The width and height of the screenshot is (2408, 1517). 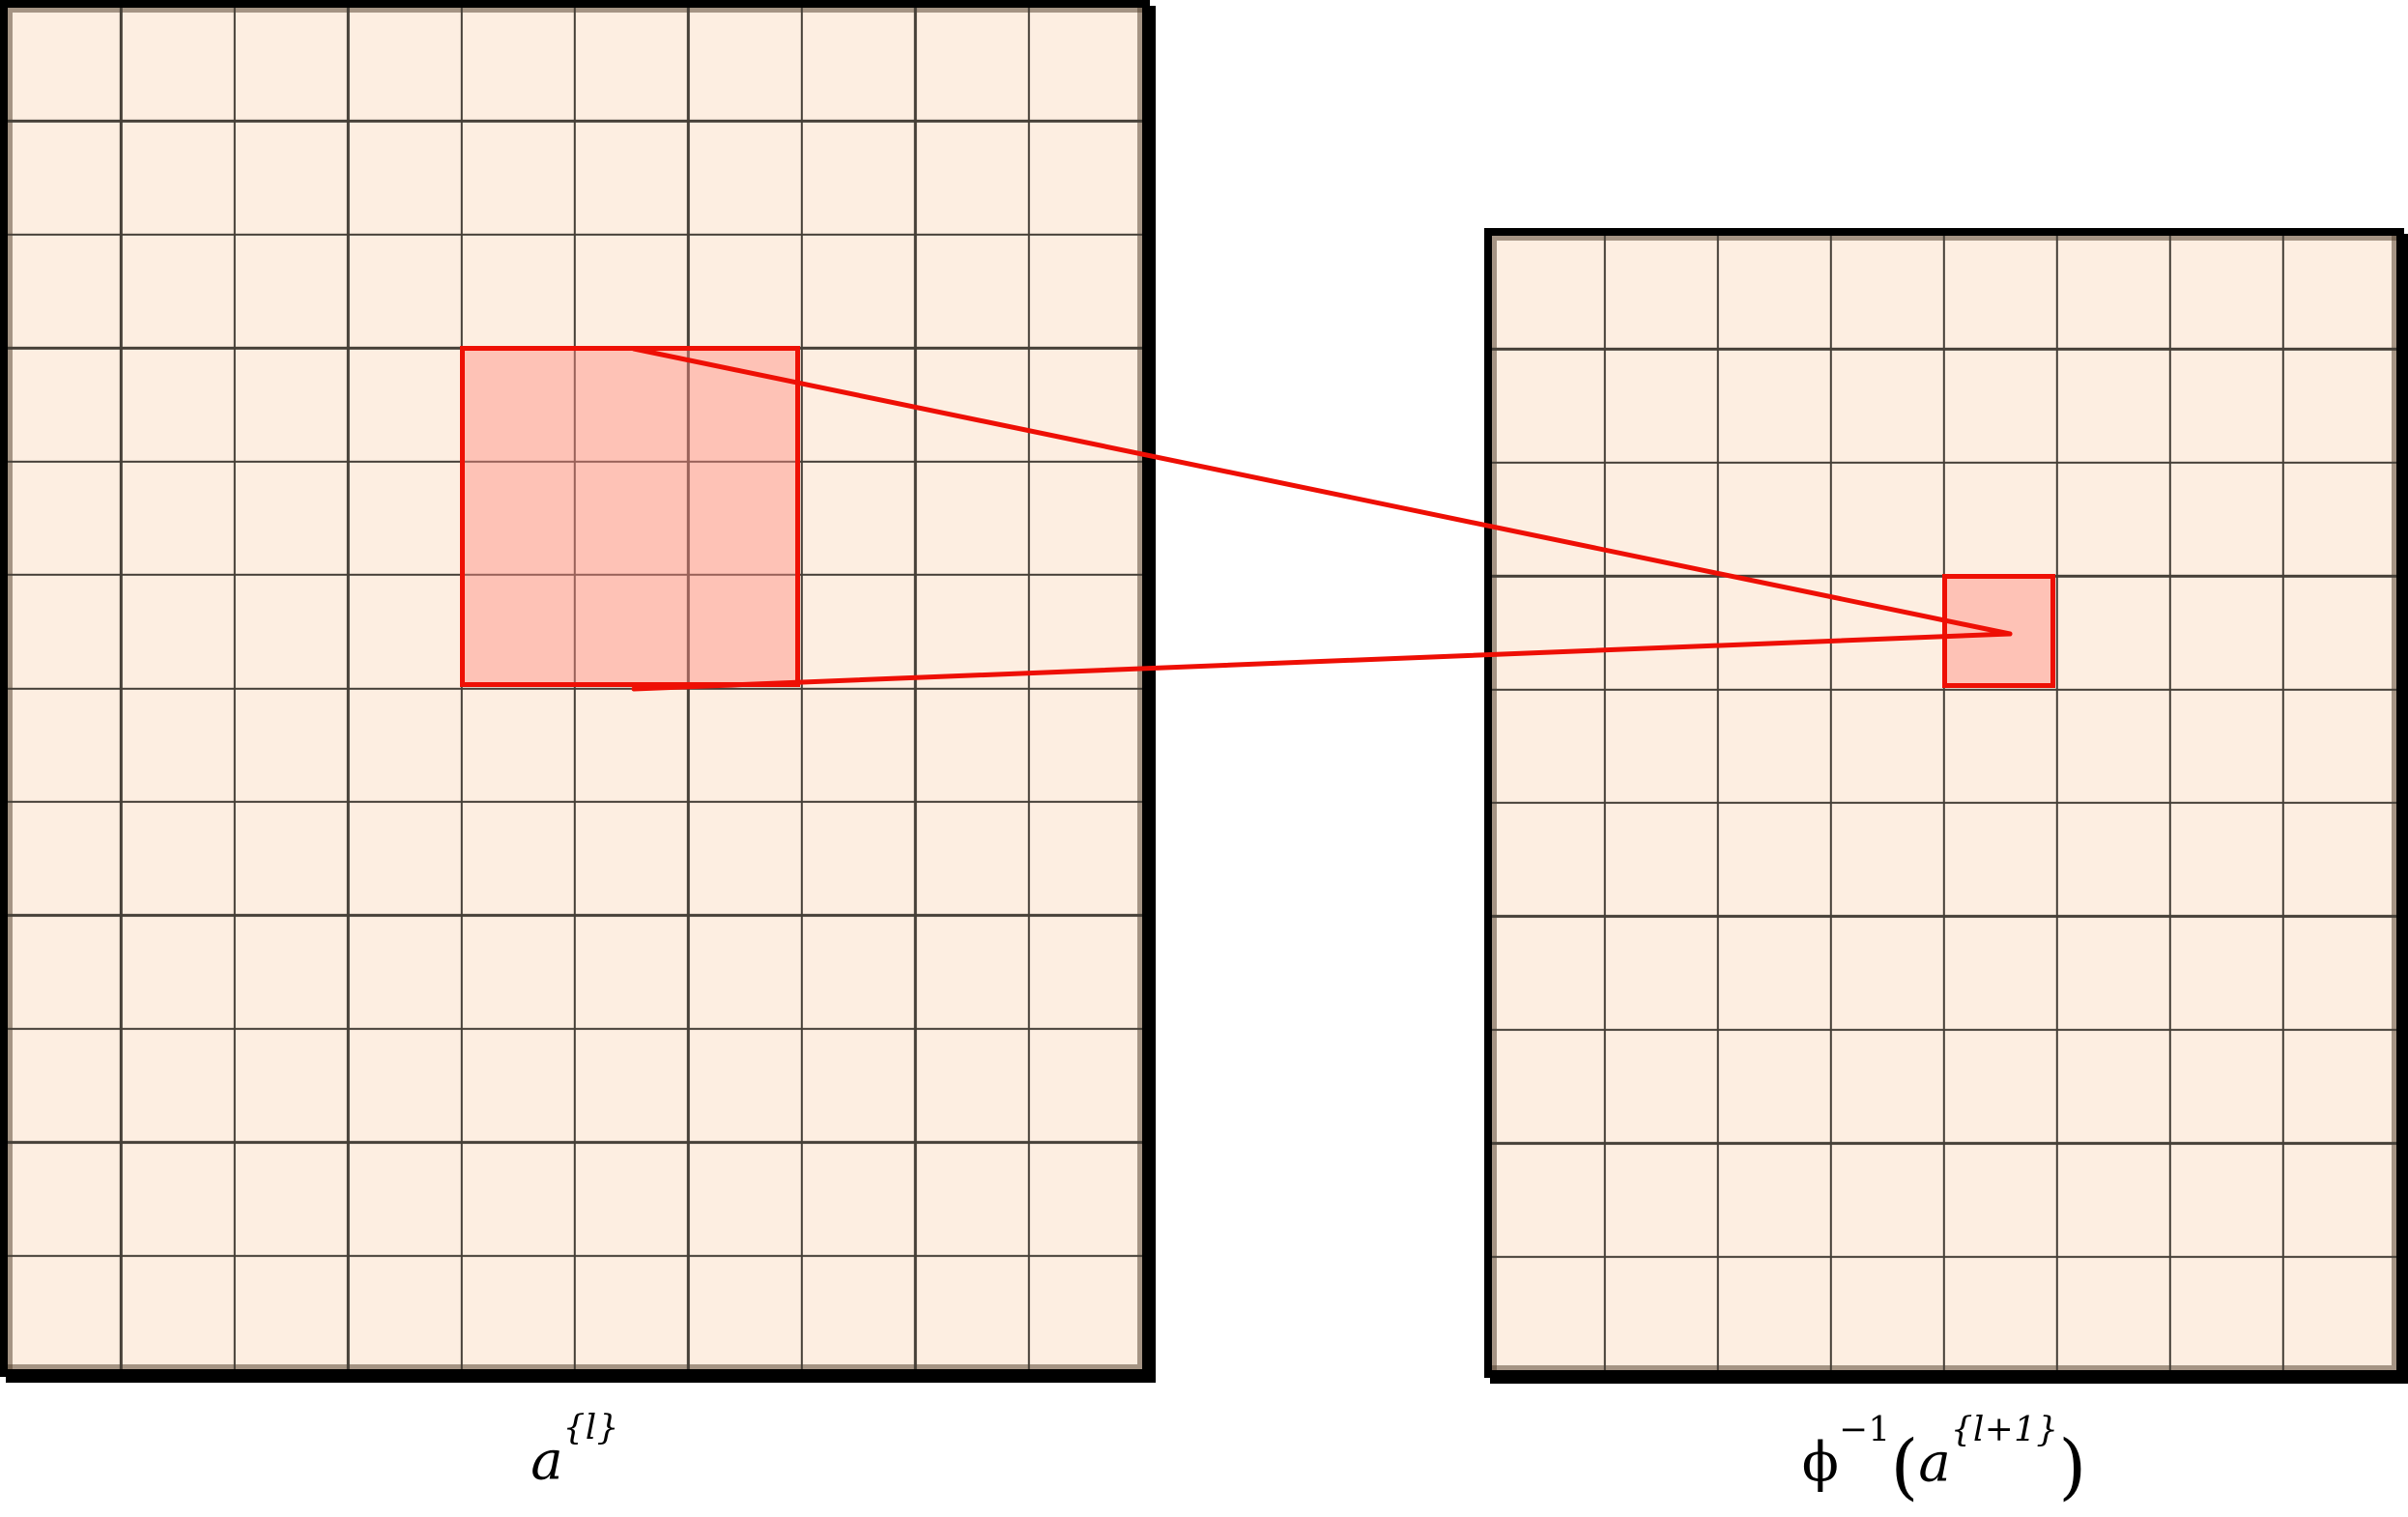 What do you see at coordinates (1935, 1463) in the screenshot?
I see `right-label-base: a` at bounding box center [1935, 1463].